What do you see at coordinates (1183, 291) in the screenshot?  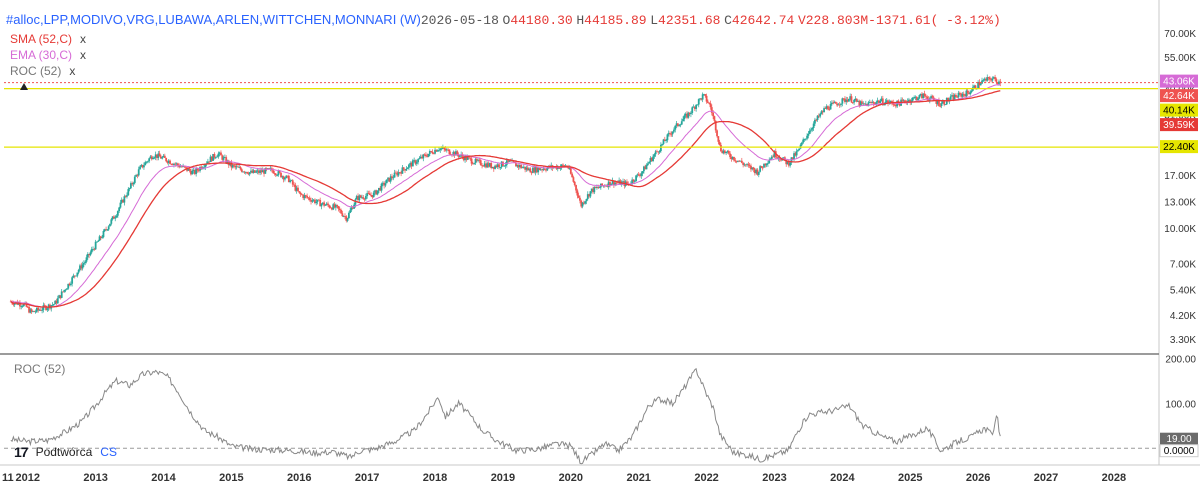 I see `price-tick-label: 5.40K` at bounding box center [1183, 291].